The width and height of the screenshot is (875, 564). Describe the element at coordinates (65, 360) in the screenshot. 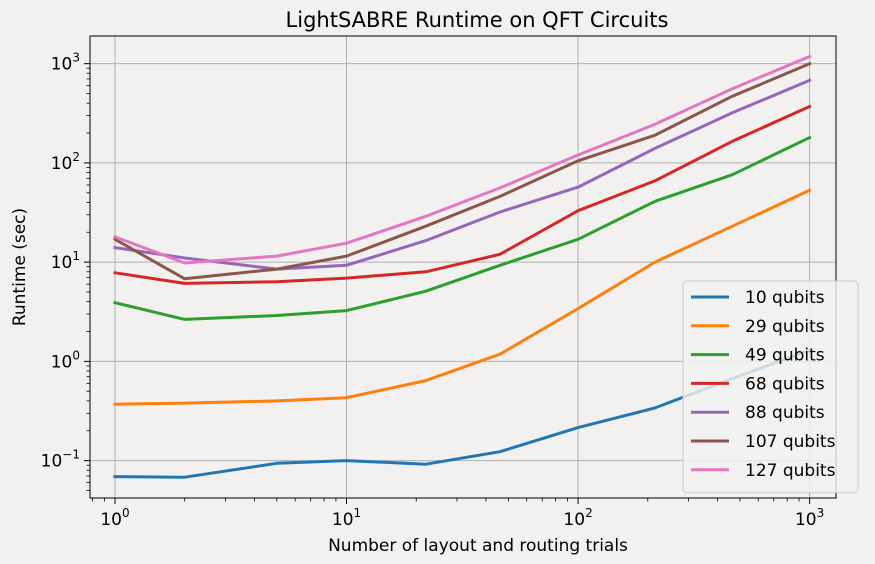

I see `y-tick-label: 10⁰` at that location.